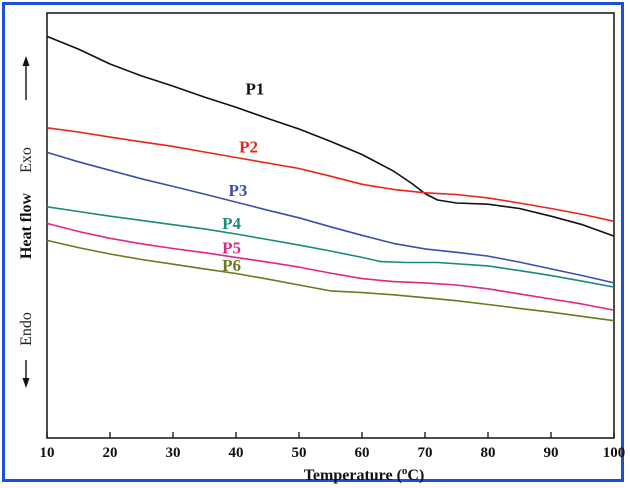 This screenshot has width=630, height=488. What do you see at coordinates (231, 223) in the screenshot?
I see `series-label-p4: P4` at bounding box center [231, 223].